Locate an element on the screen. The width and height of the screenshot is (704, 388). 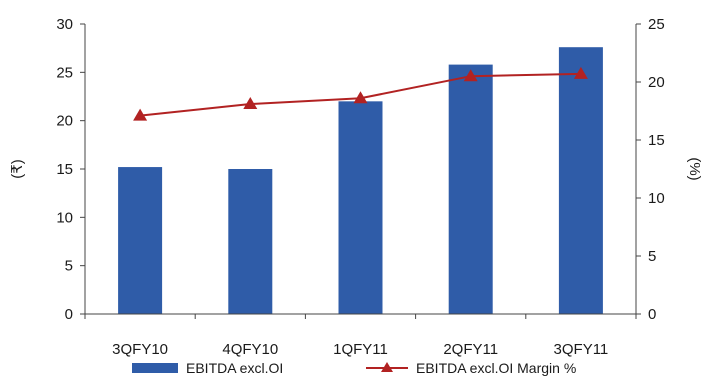
left-axis-tick-label: 30 is located at coordinates (64, 24).